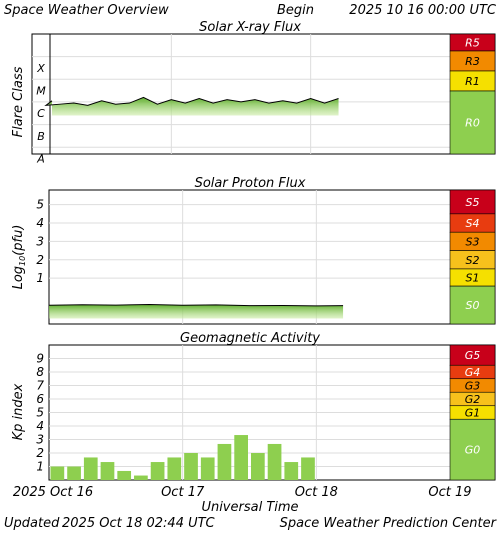 The height and width of the screenshot is (533, 500). I want to click on begin-date: 2025 10 16 00:00 UTC, so click(423, 10).